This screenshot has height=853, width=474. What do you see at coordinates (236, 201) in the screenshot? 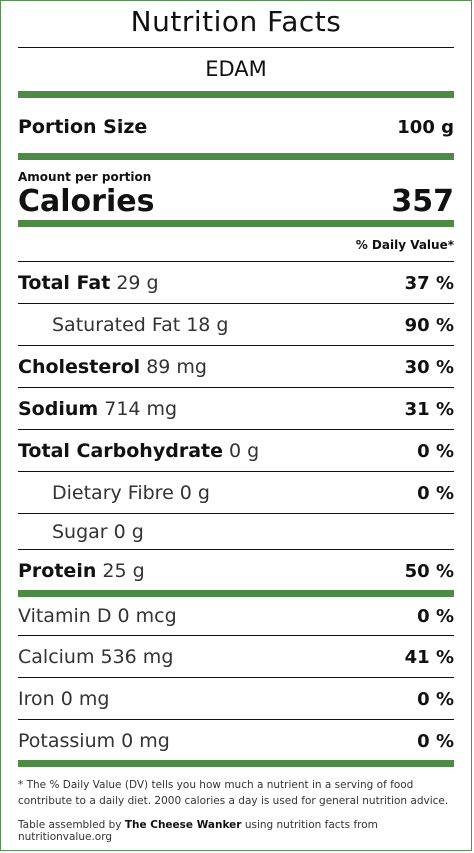
I see `calories-row: Calories 357` at bounding box center [236, 201].